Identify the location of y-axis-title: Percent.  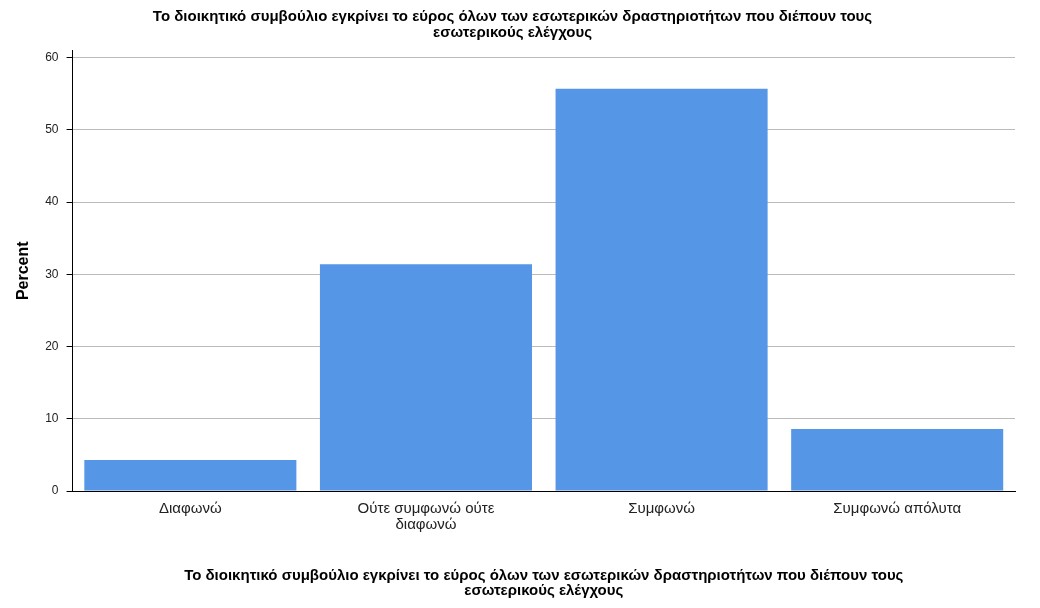
(23, 270).